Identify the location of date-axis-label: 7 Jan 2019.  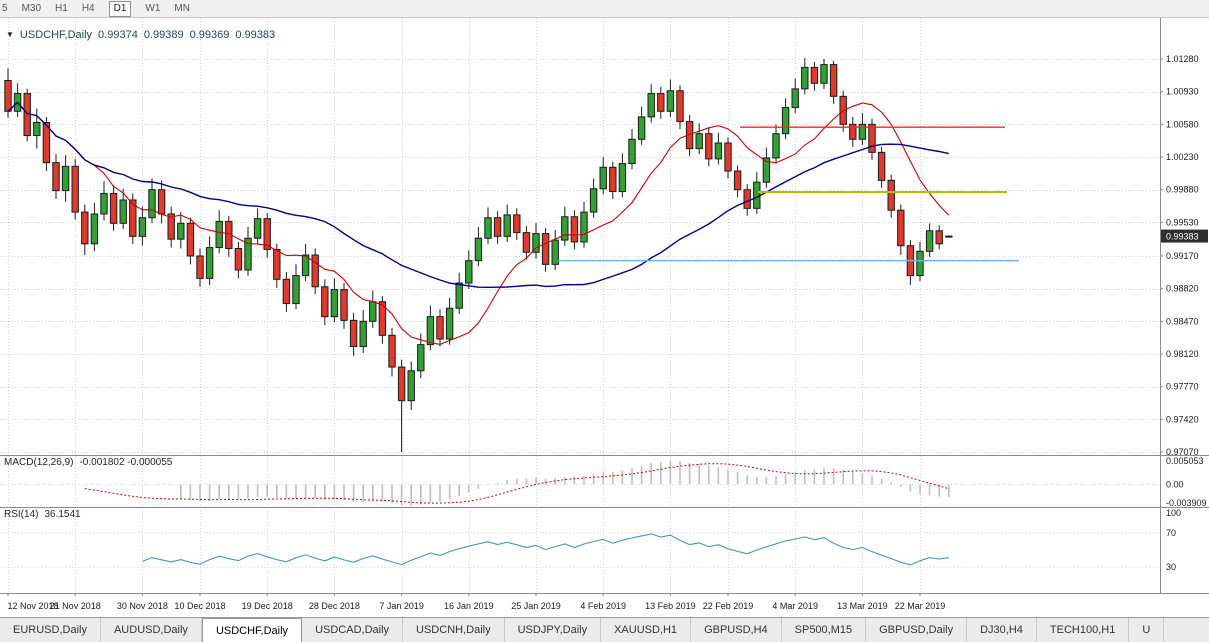
(401, 606).